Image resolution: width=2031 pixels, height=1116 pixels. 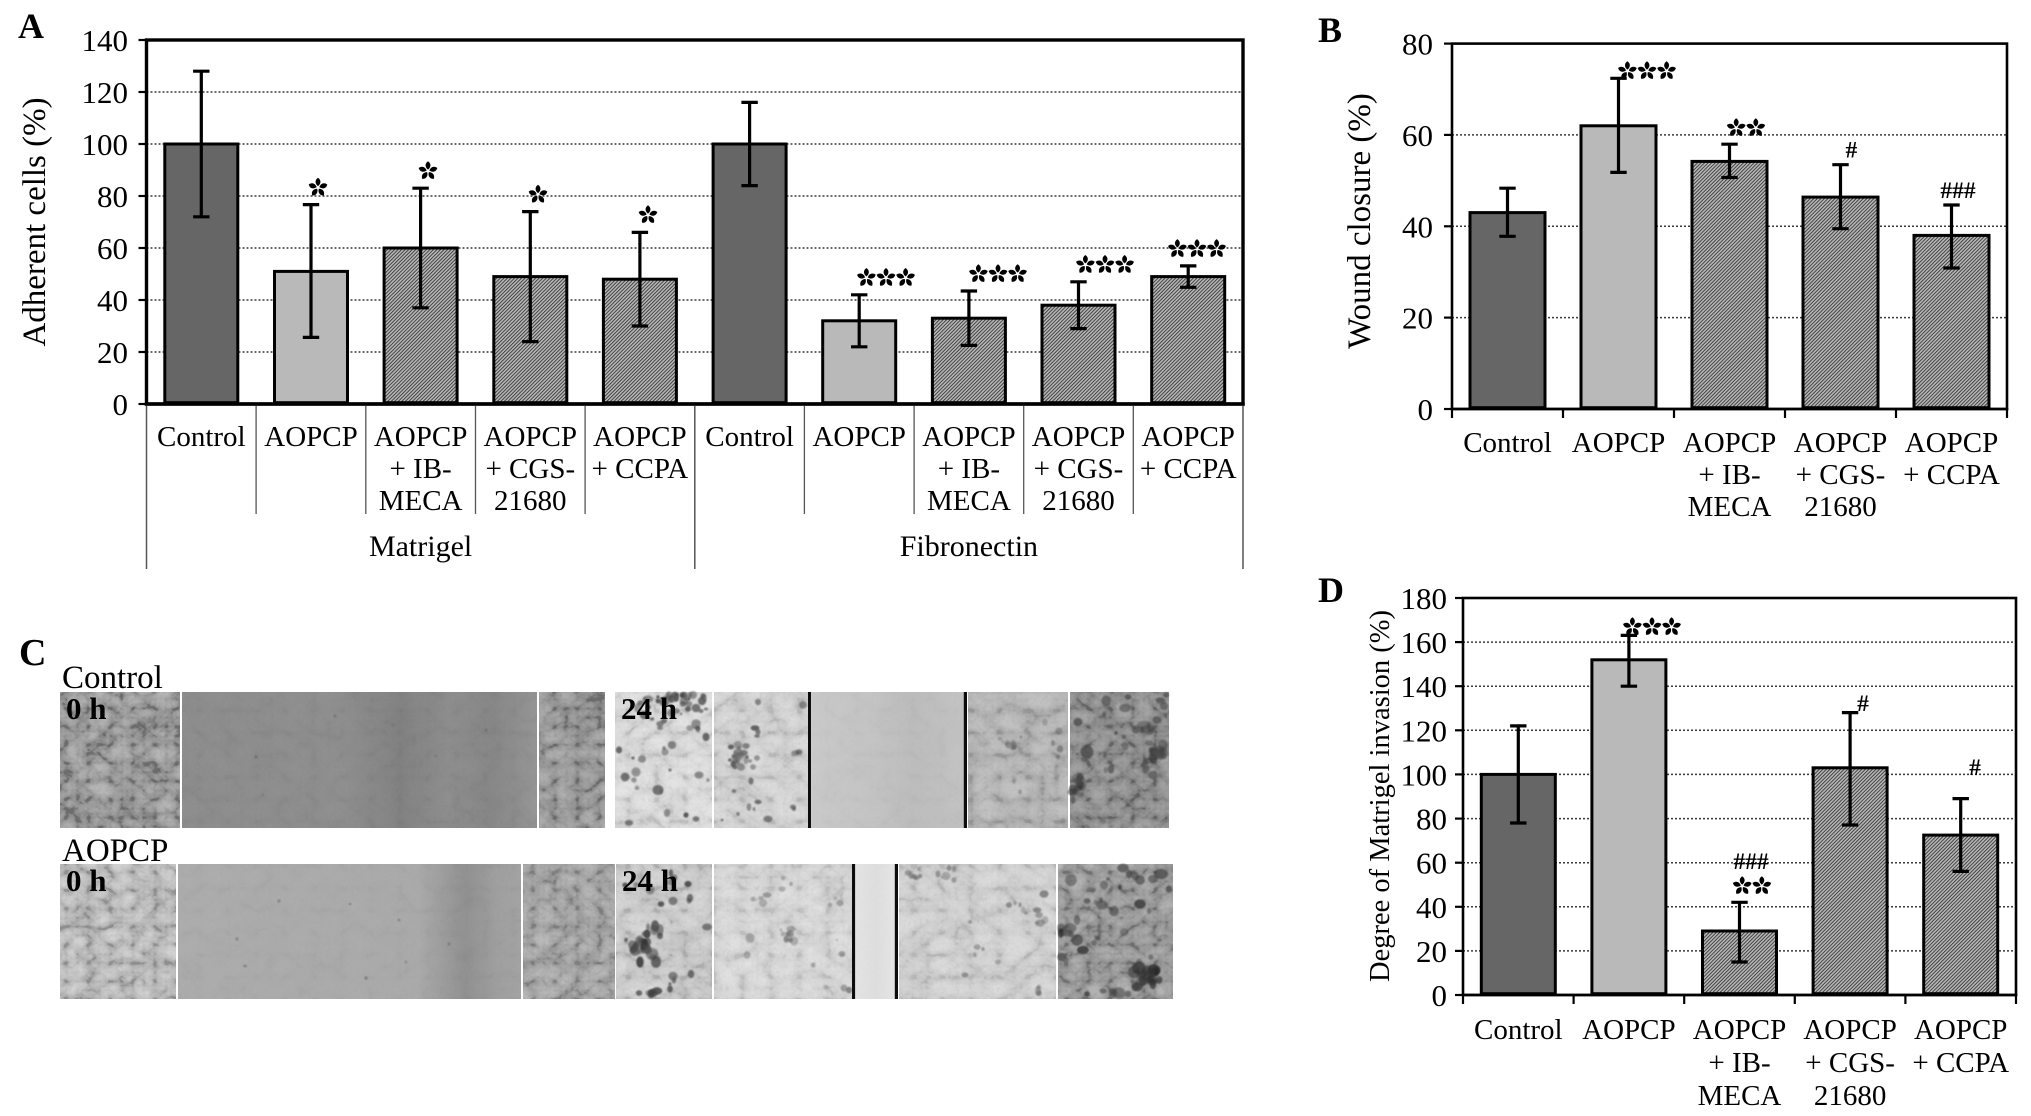 What do you see at coordinates (35, 221) in the screenshot?
I see `svg-text: Adherent cells (%)` at bounding box center [35, 221].